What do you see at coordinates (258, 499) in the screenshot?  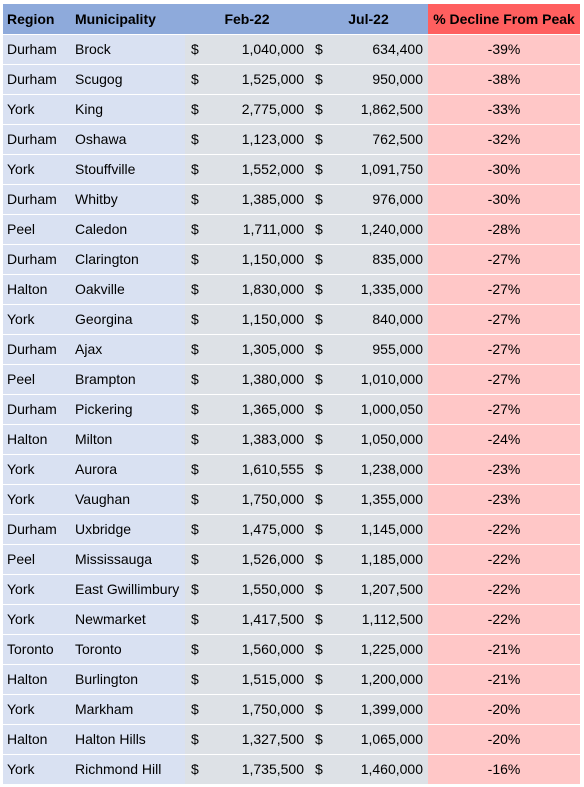 I see `feb-22-price-cell: 1,750,000` at bounding box center [258, 499].